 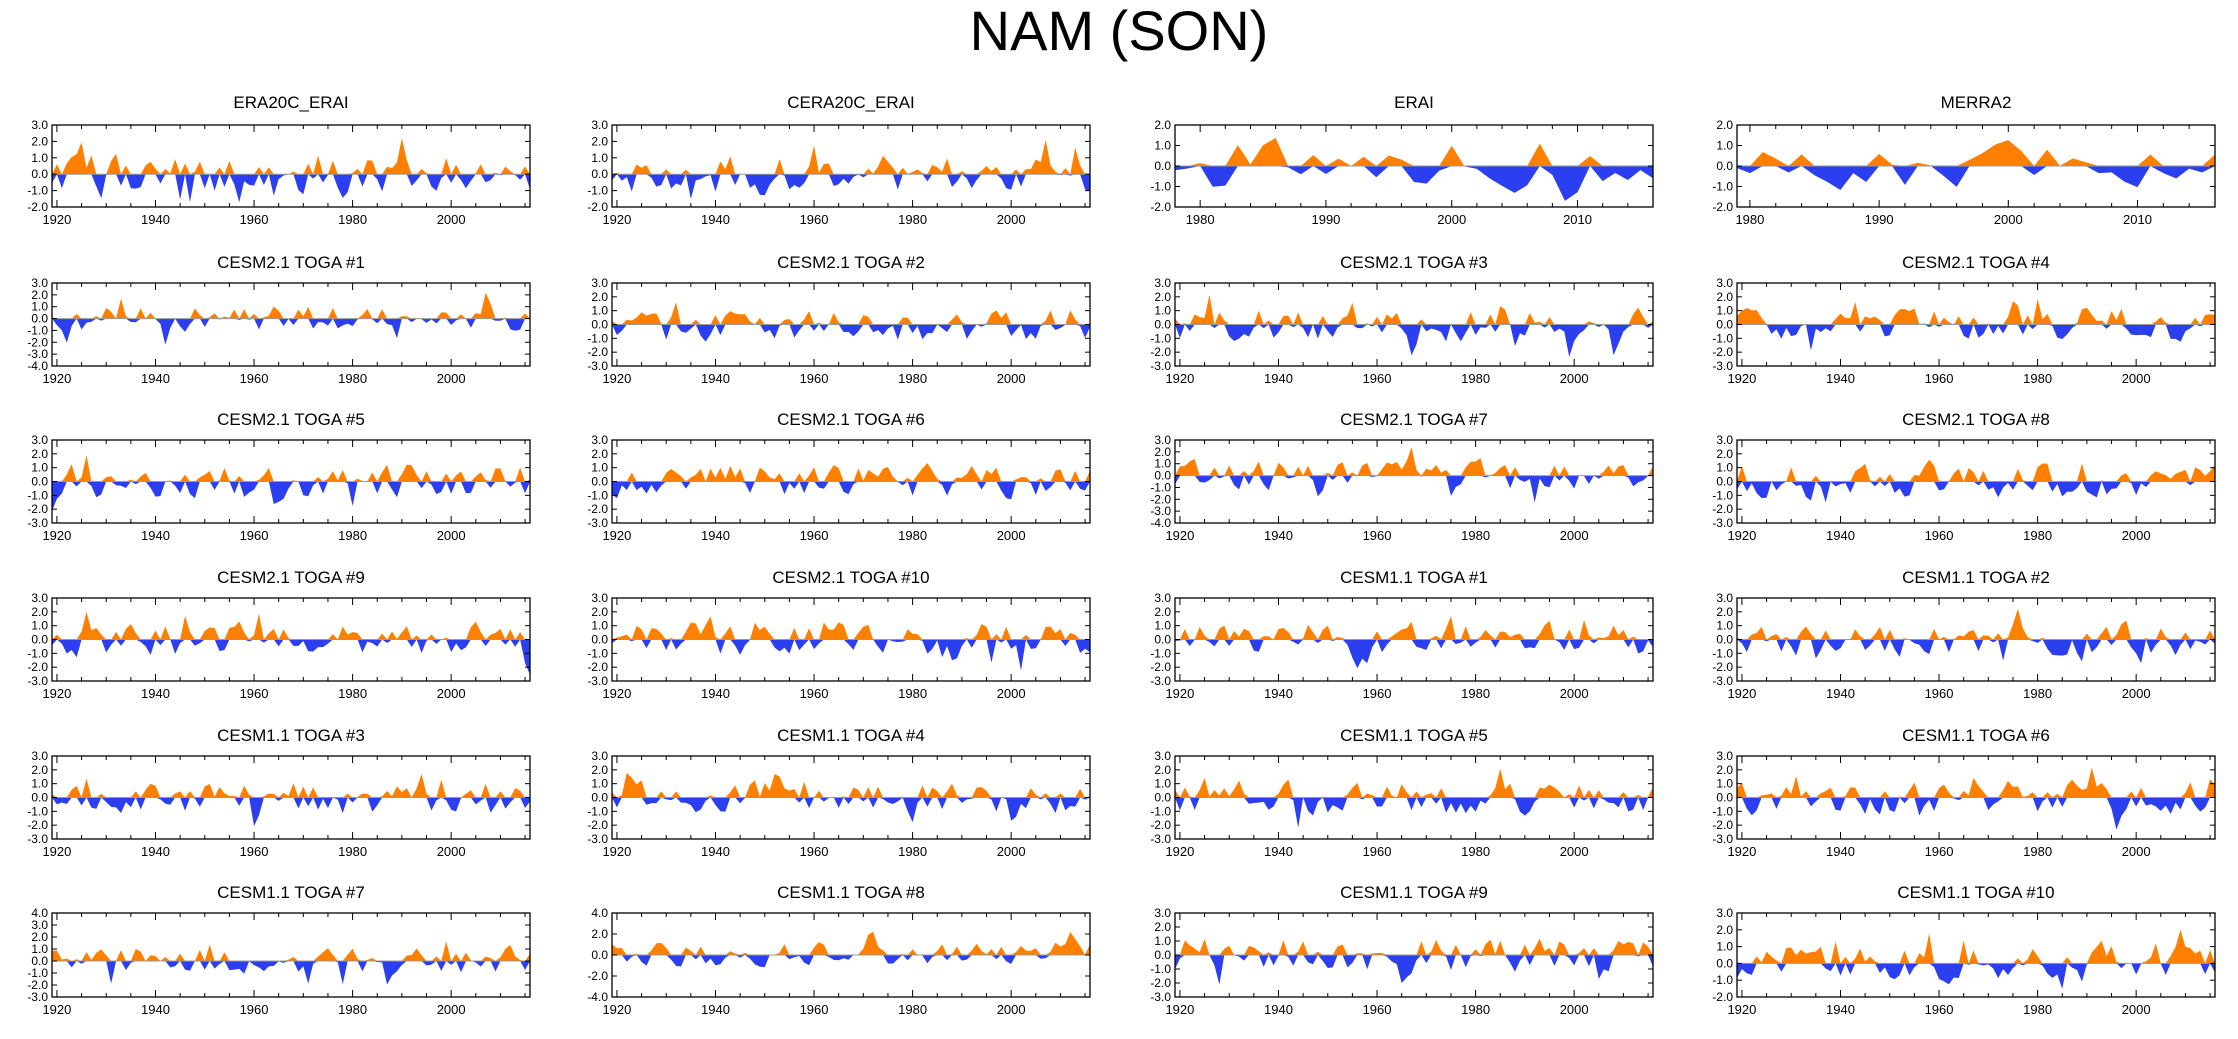 What do you see at coordinates (1577, 219) in the screenshot?
I see `x-tick-label: 2010` at bounding box center [1577, 219].